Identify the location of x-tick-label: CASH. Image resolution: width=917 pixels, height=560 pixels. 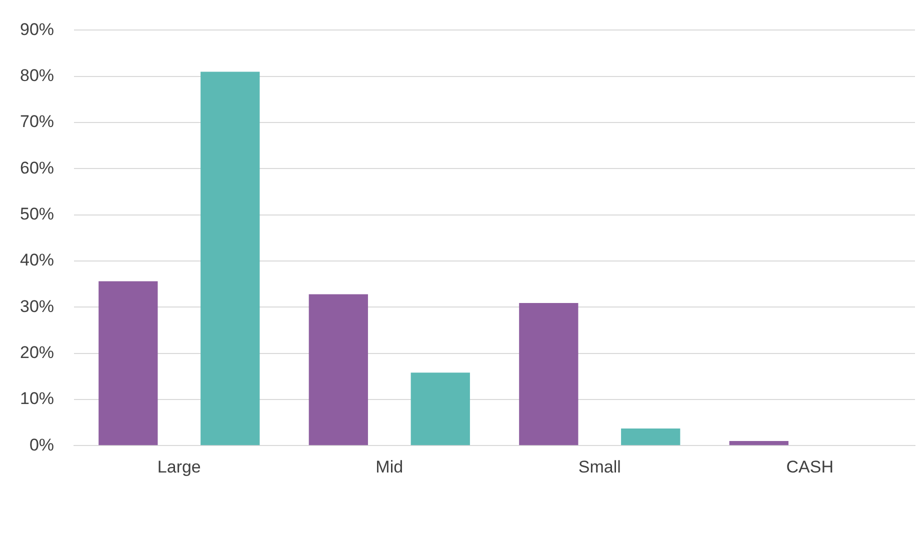
(810, 466).